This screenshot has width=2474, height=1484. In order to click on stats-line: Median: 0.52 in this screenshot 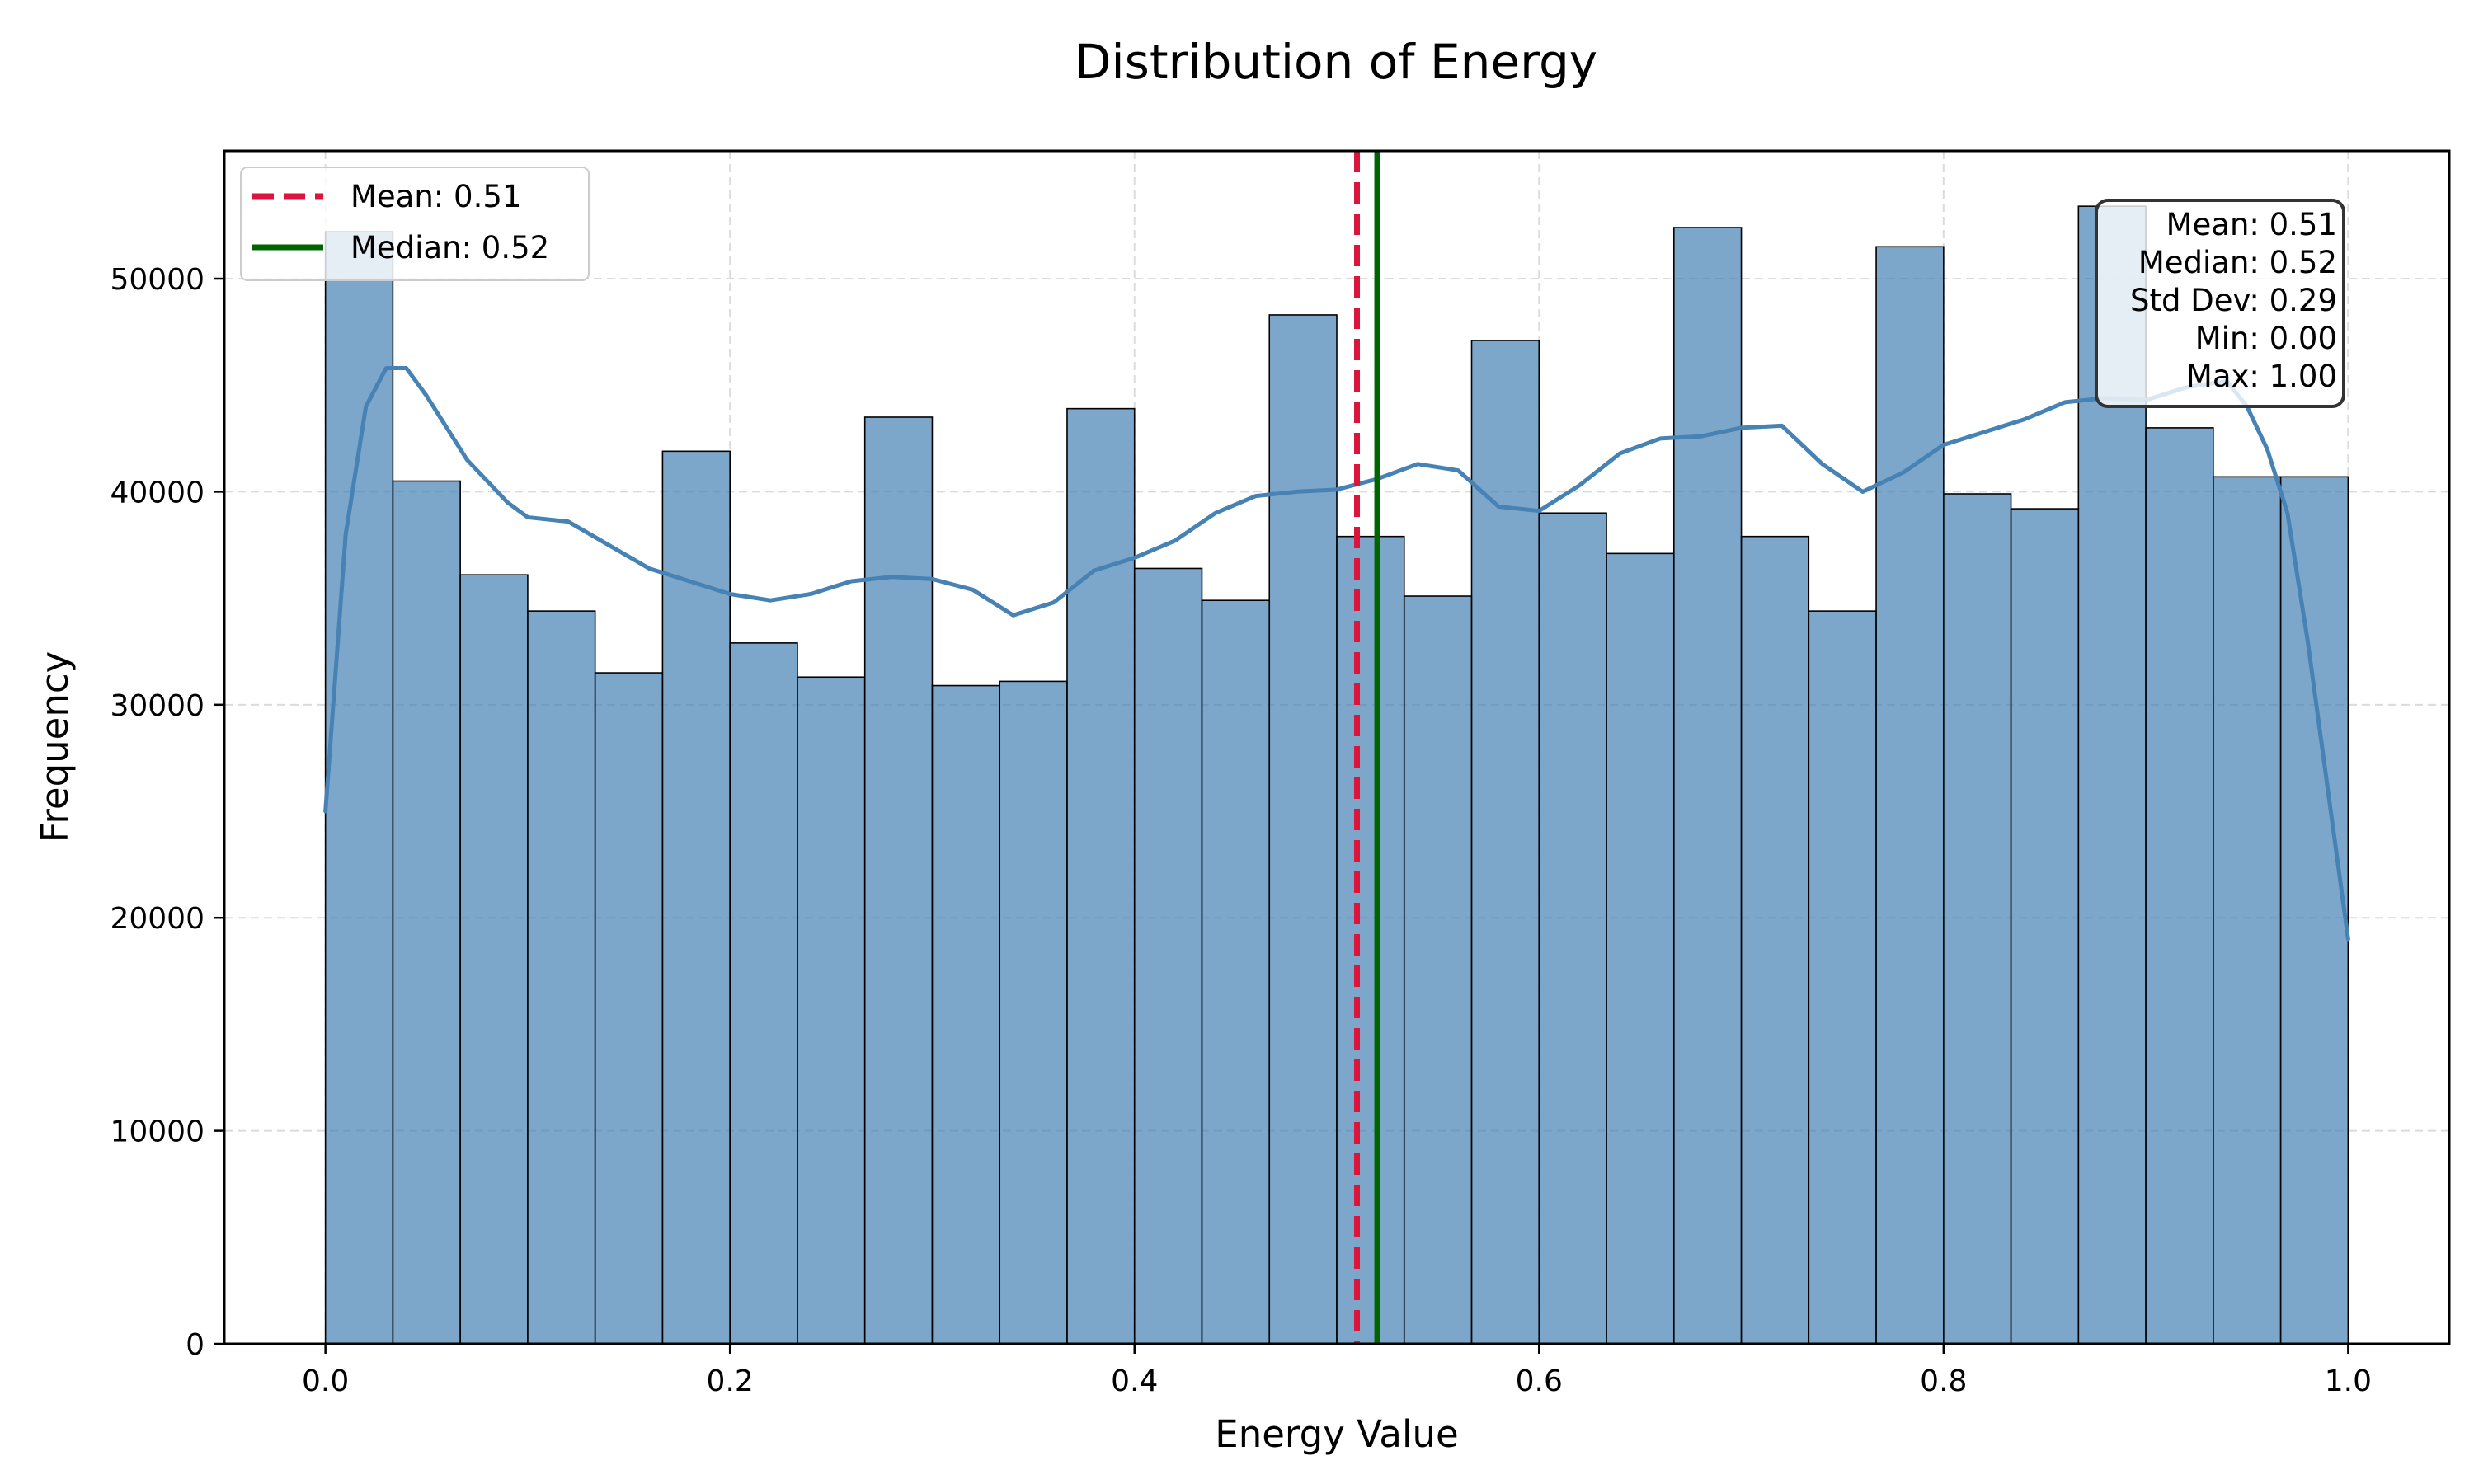, I will do `click(2237, 262)`.